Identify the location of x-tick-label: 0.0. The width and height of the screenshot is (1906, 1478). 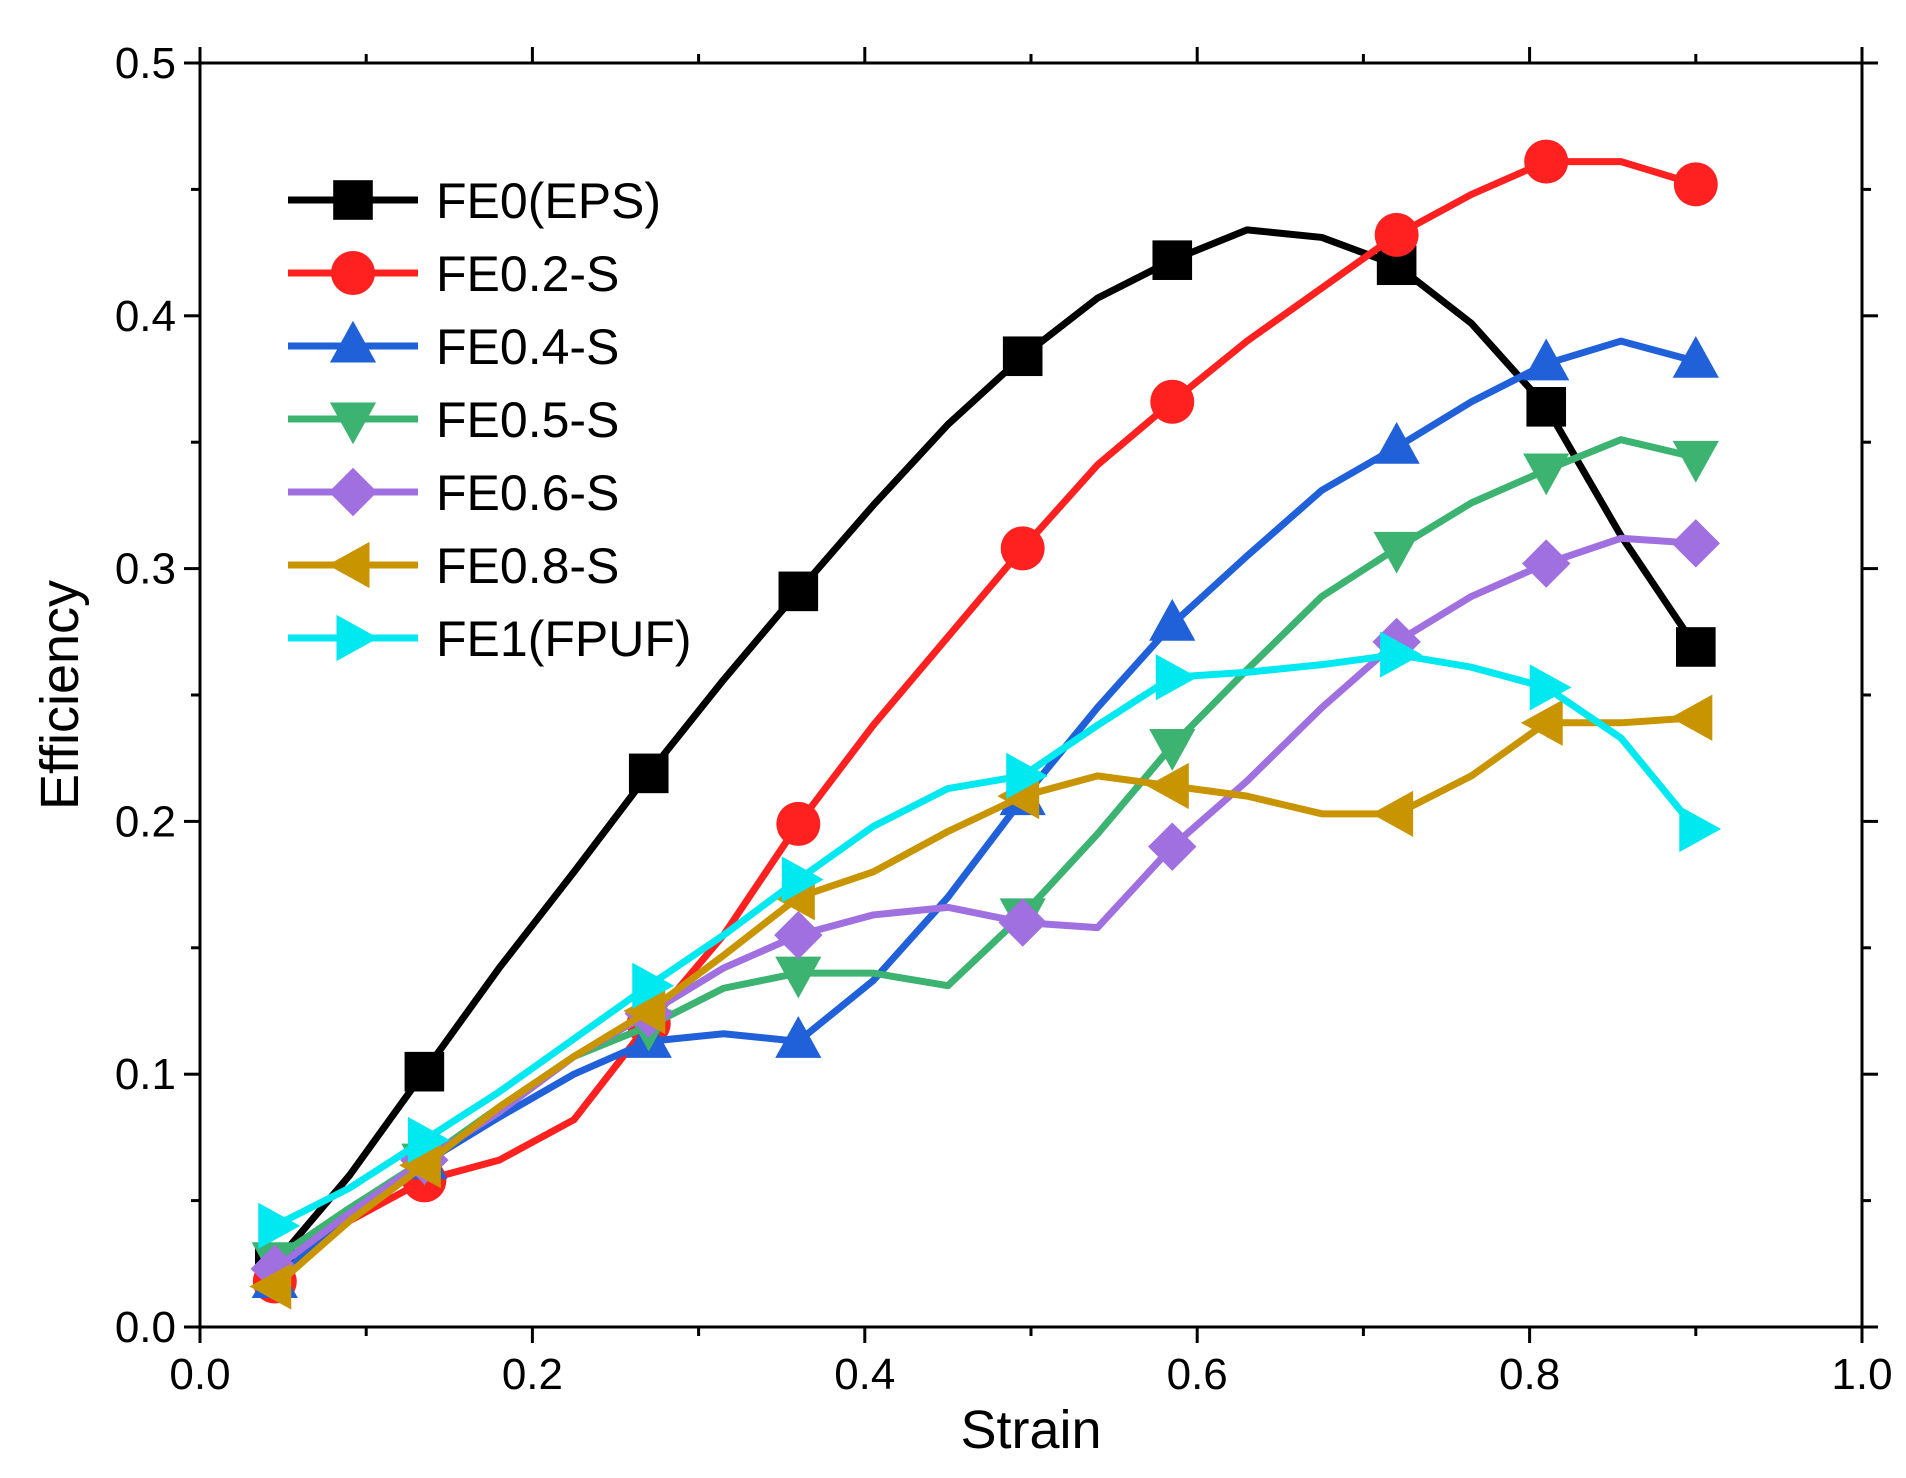
(199, 1374).